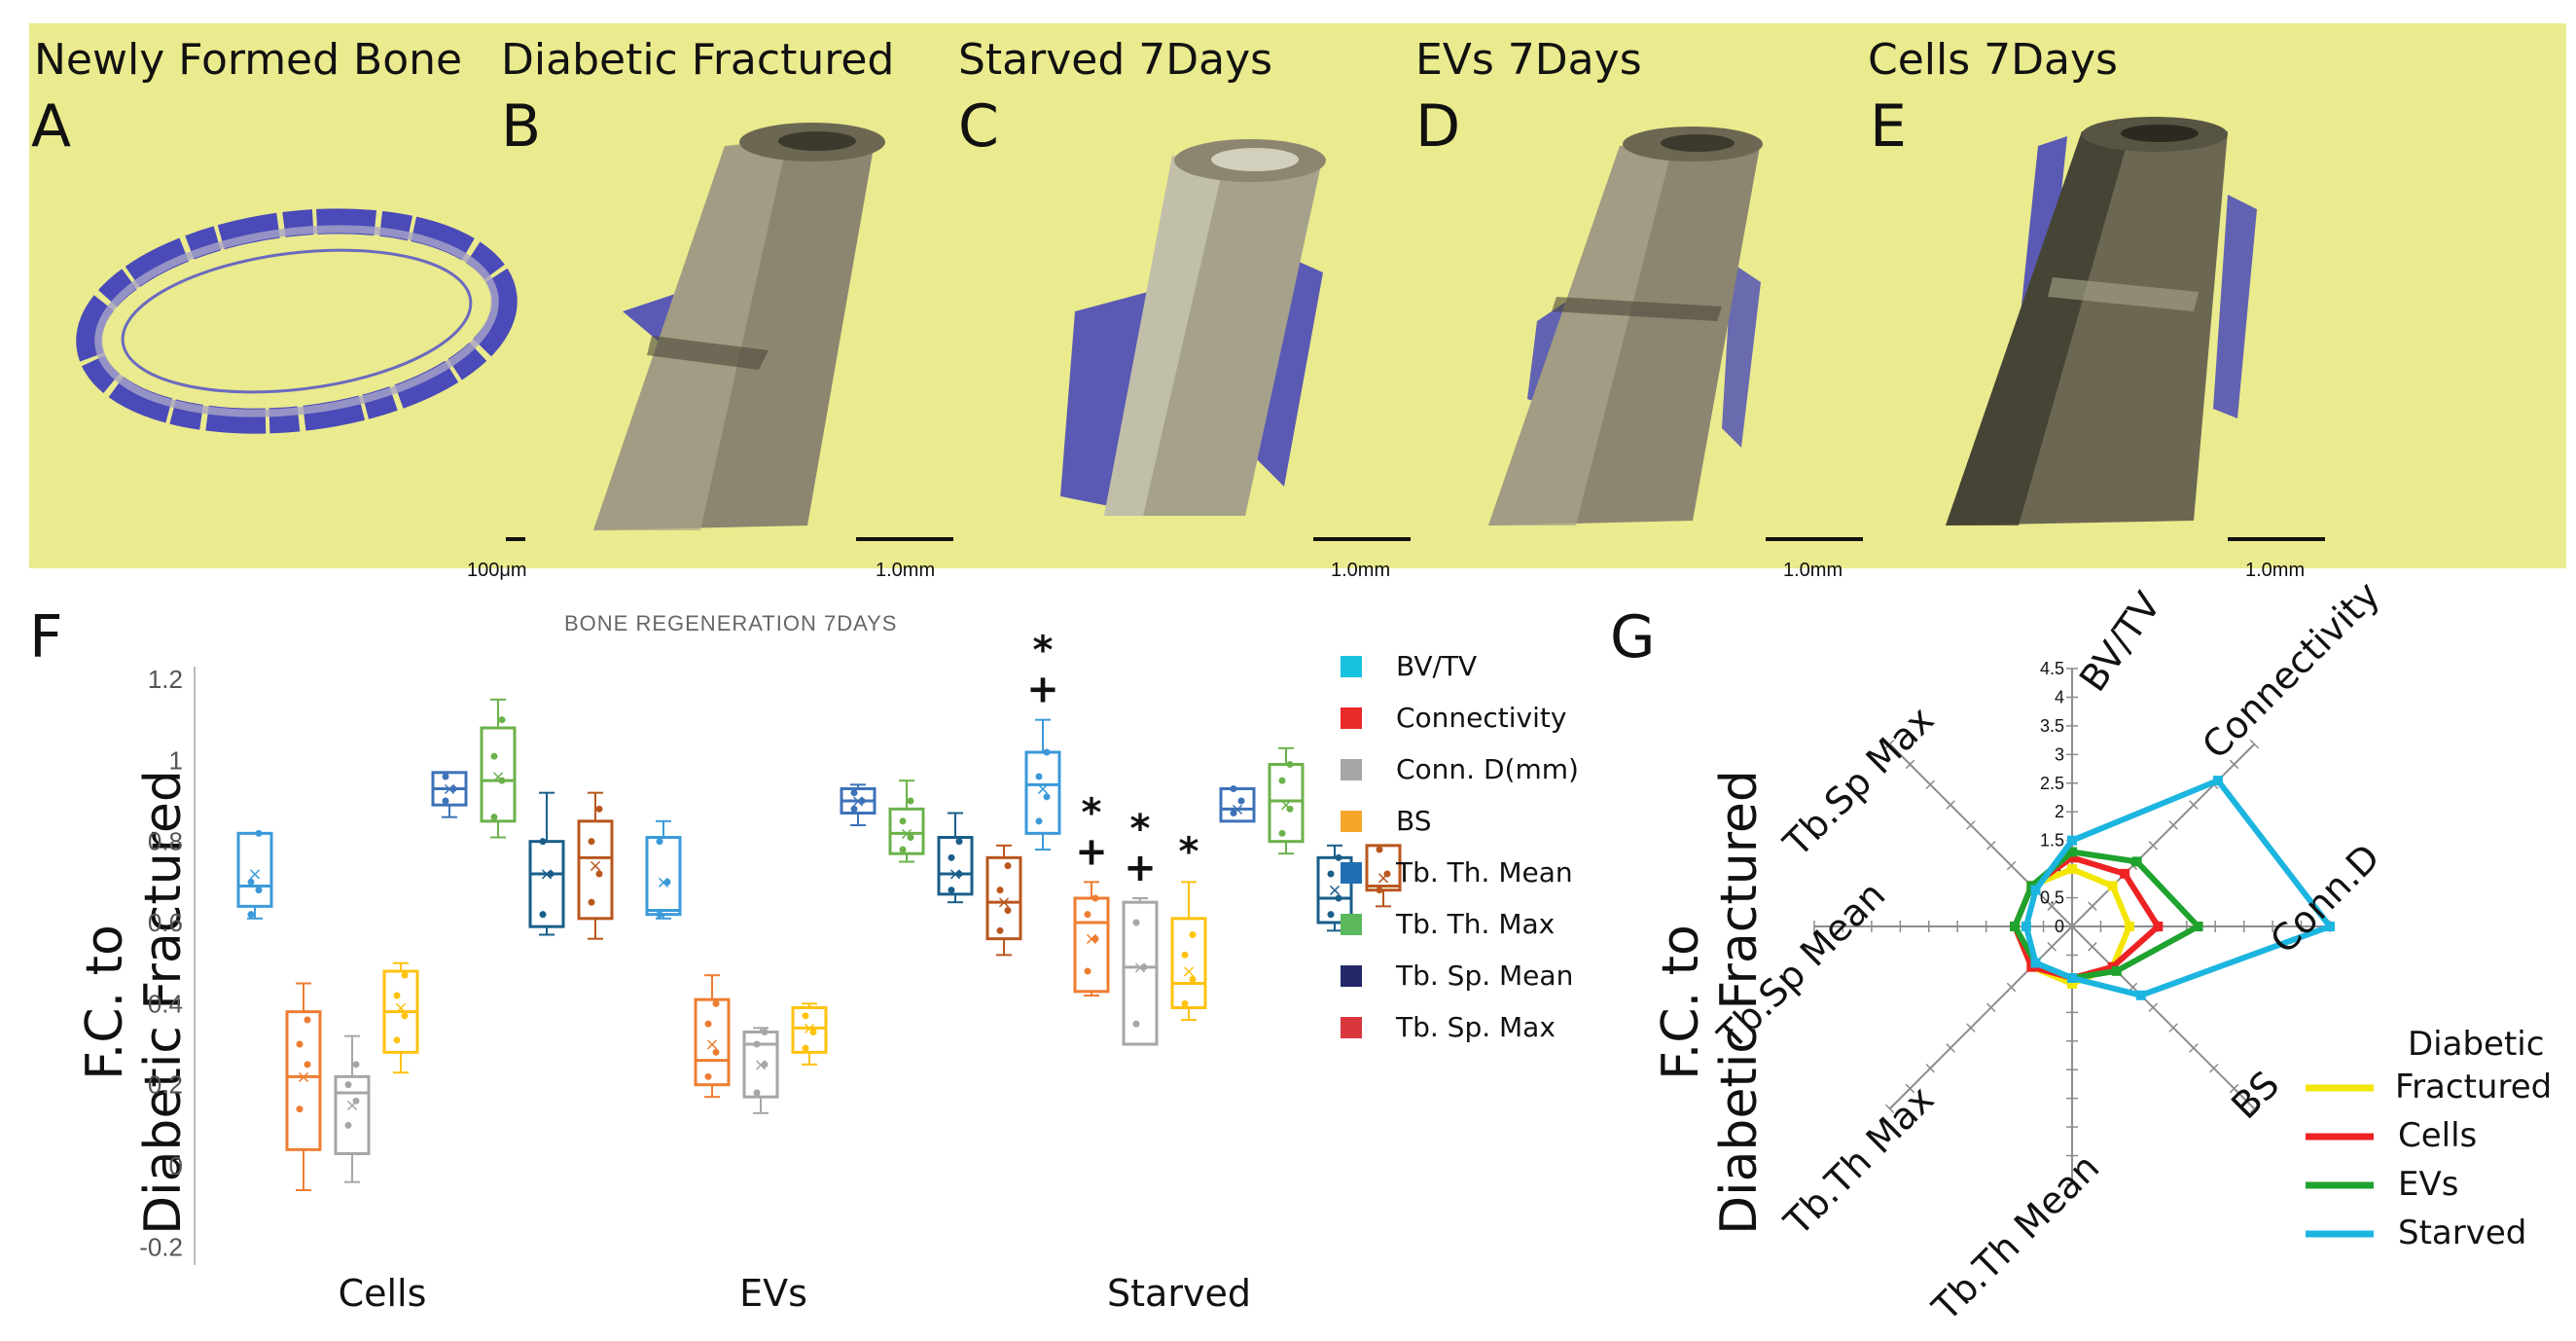 Image resolution: width=2576 pixels, height=1341 pixels. I want to click on box-evs-tb-sp-max: ×, so click(1004, 900).